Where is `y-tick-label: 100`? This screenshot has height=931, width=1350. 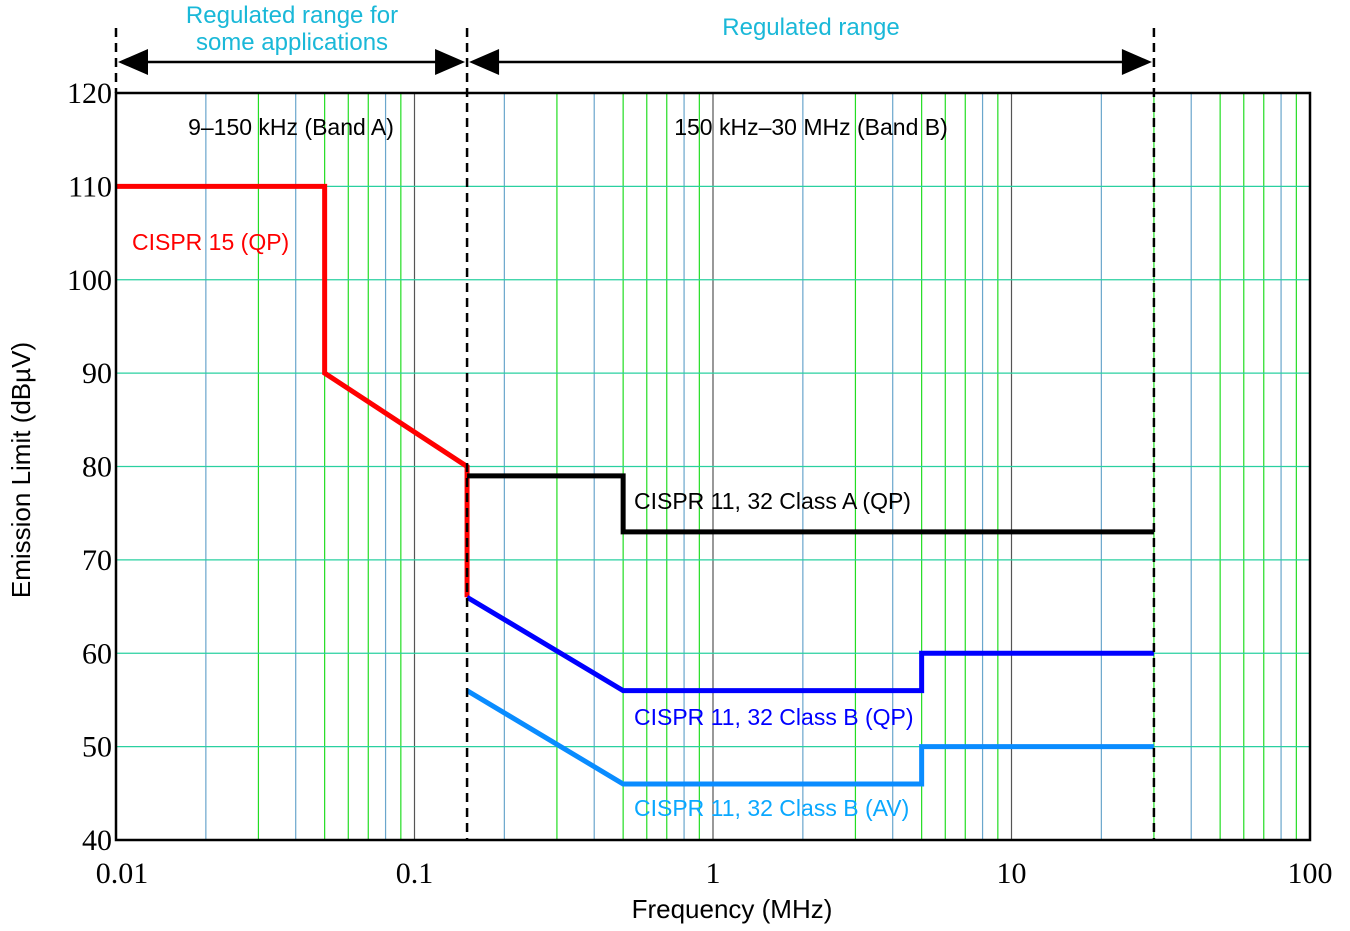 y-tick-label: 100 is located at coordinates (89, 280).